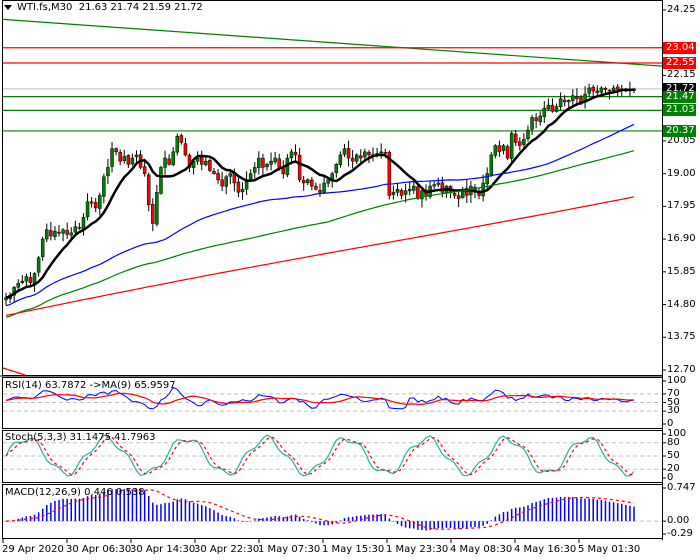 The image size is (700, 560). Describe the element at coordinates (45, 7) in the screenshot. I see `symbol-label: WTI.fs,M30` at that location.